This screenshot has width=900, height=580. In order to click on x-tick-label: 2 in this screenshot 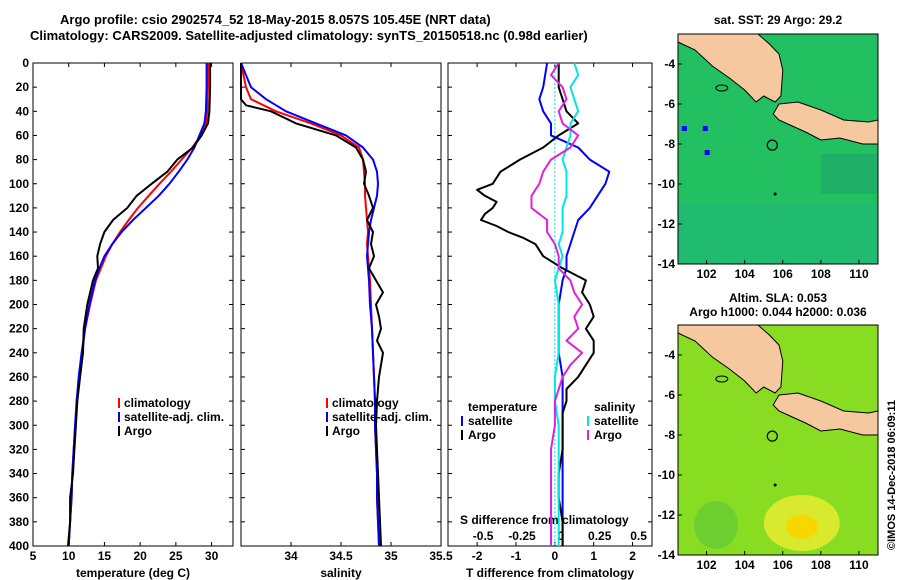, I will do `click(632, 556)`.